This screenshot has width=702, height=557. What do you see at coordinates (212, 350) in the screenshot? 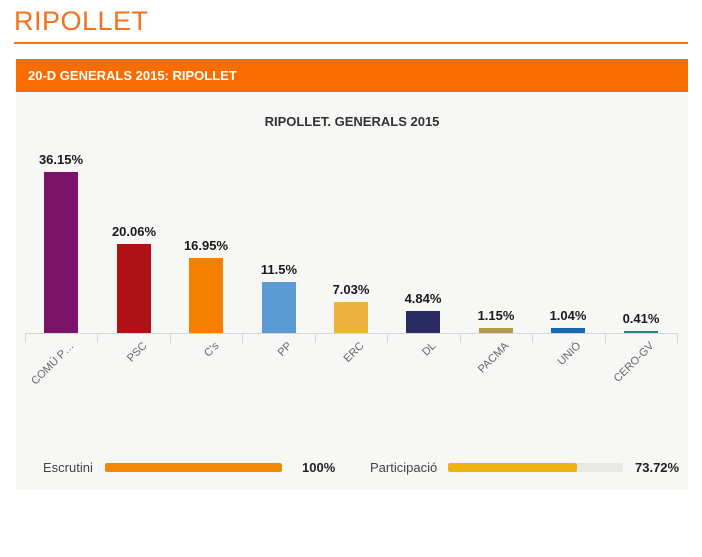
I see `category-label: C's` at bounding box center [212, 350].